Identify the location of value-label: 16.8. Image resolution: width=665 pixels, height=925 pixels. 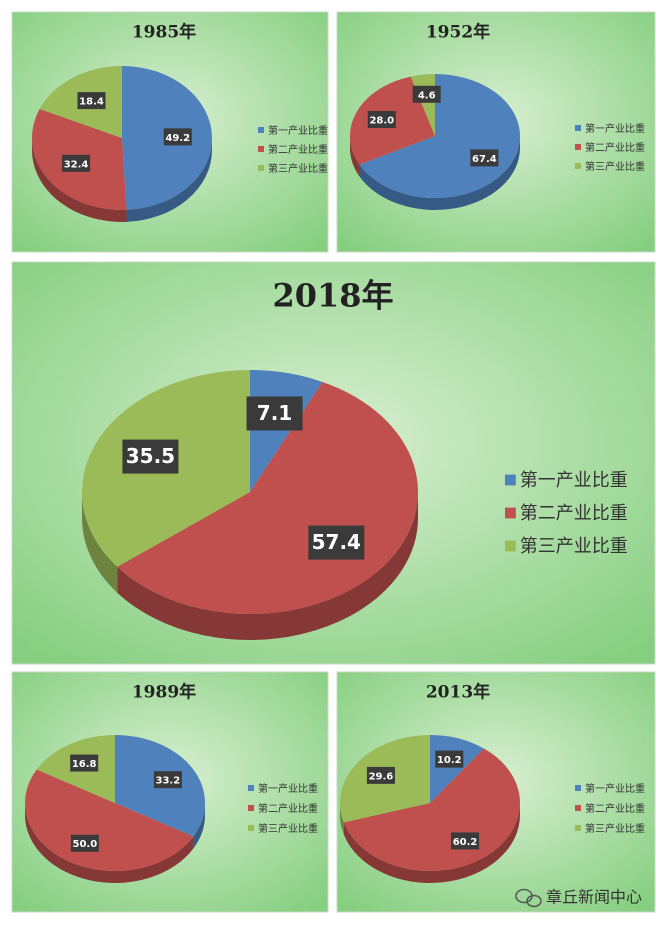
(84, 764).